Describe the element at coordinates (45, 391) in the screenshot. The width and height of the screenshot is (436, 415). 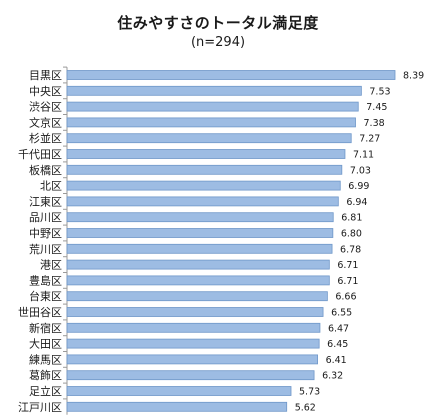
I see `category-label: 足立区` at that location.